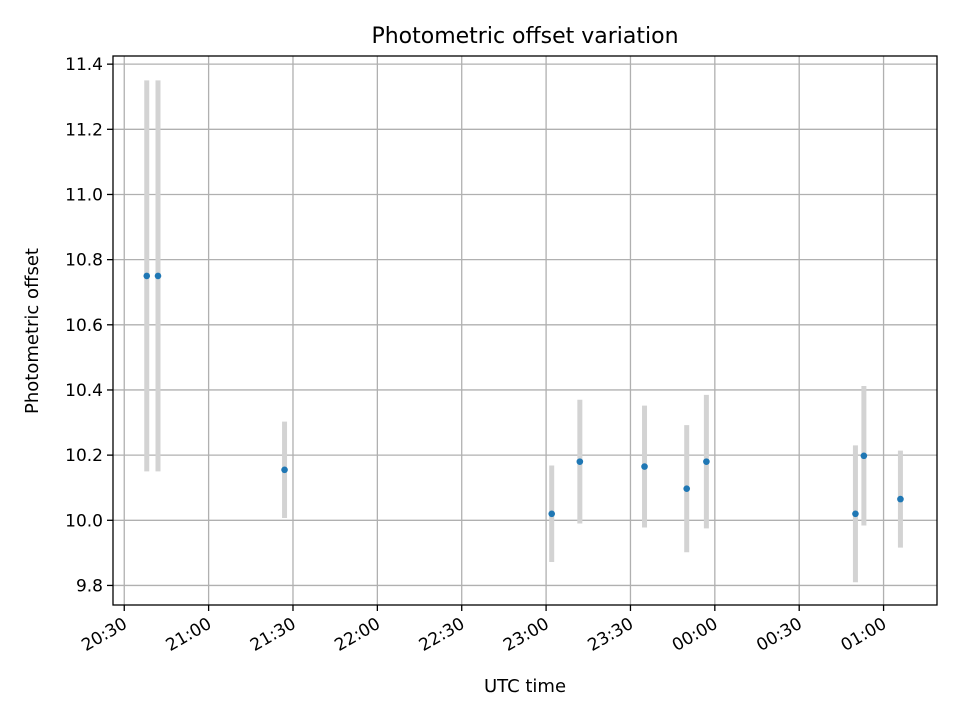  Describe the element at coordinates (779, 635) in the screenshot. I see `x-tick-label: 00:30` at that location.